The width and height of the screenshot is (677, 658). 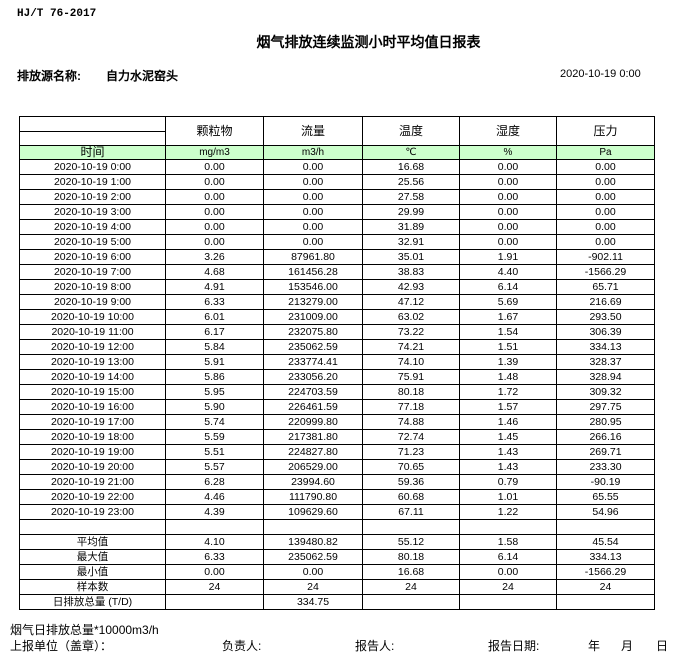 I want to click on table-row: 2020-10-19 4:00 0.00 0.00 31.89 0.00 0.00, so click(x=337, y=227).